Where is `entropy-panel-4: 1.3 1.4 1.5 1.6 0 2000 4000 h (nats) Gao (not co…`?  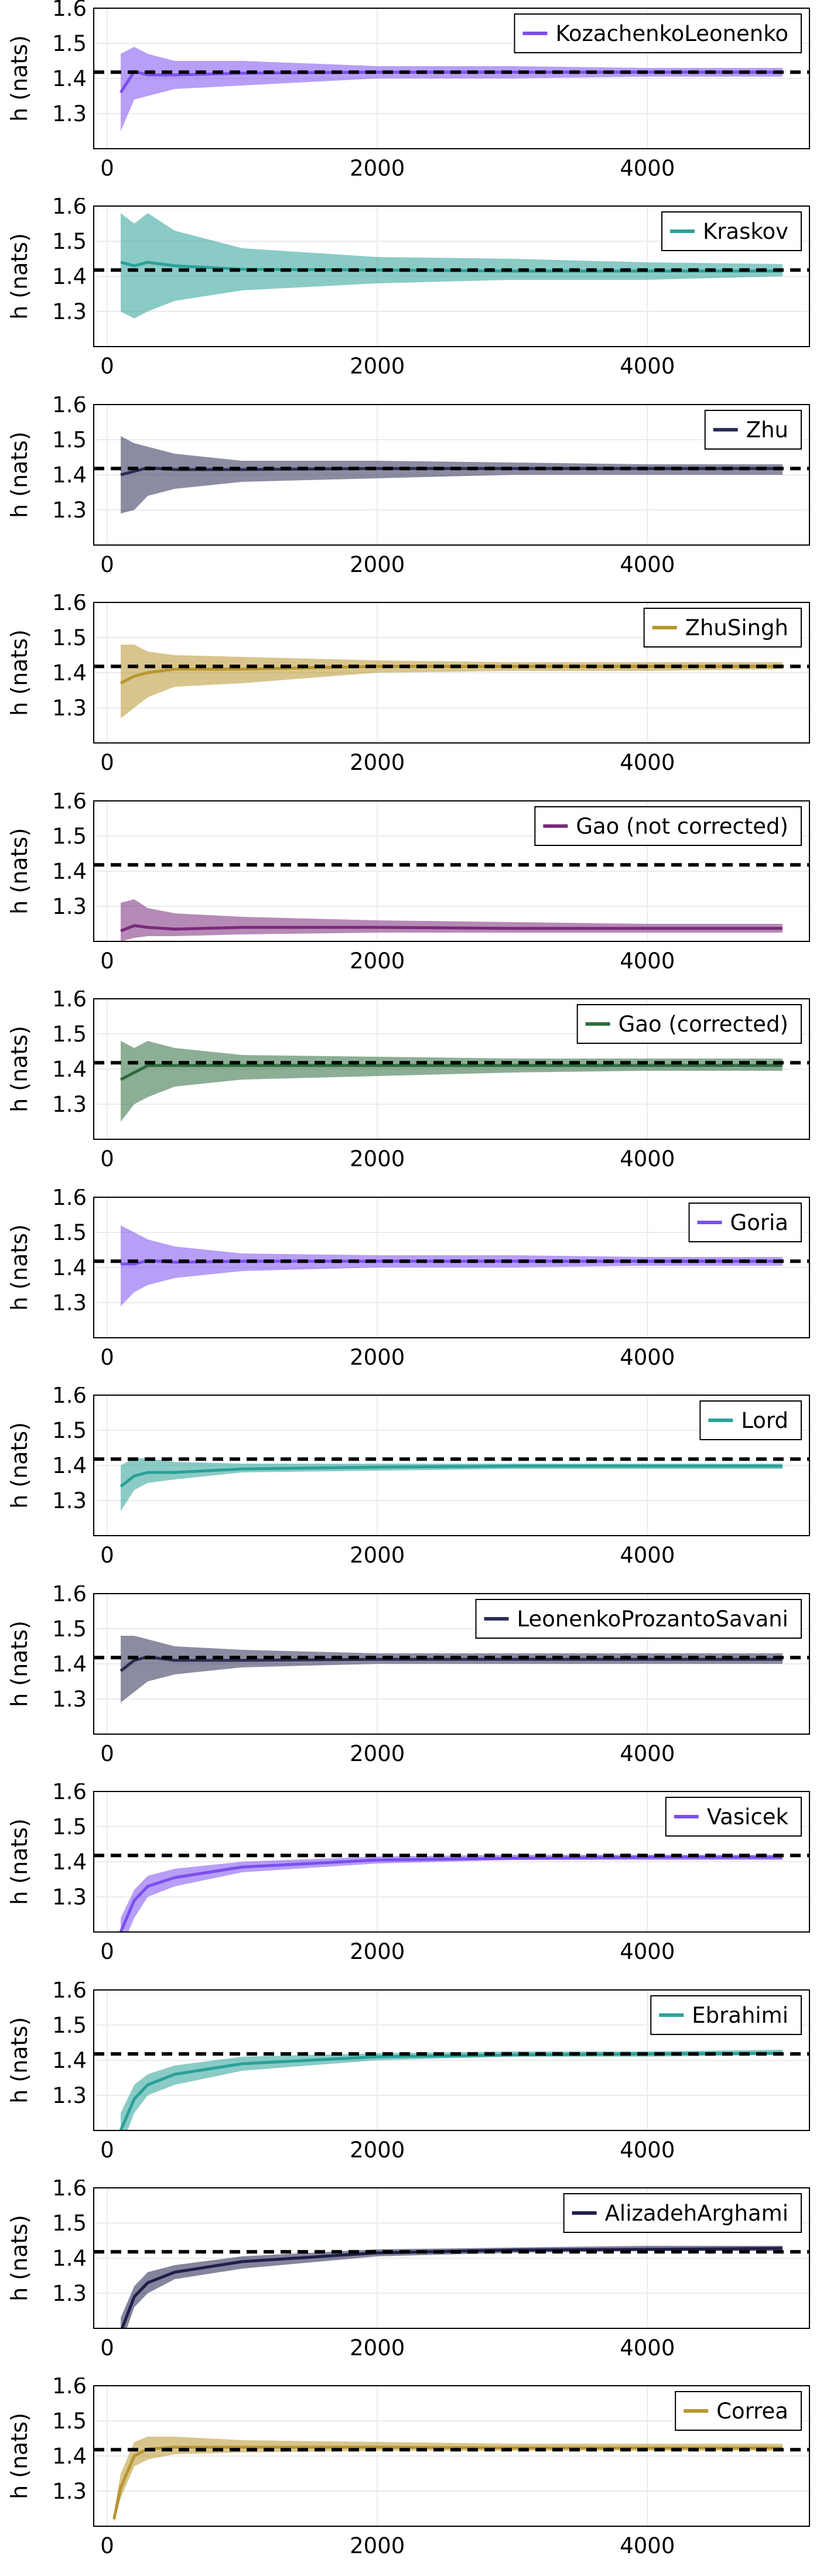 entropy-panel-4: 1.3 1.4 1.5 1.6 0 2000 4000 h (nats) Gao (not co… is located at coordinates (408, 883).